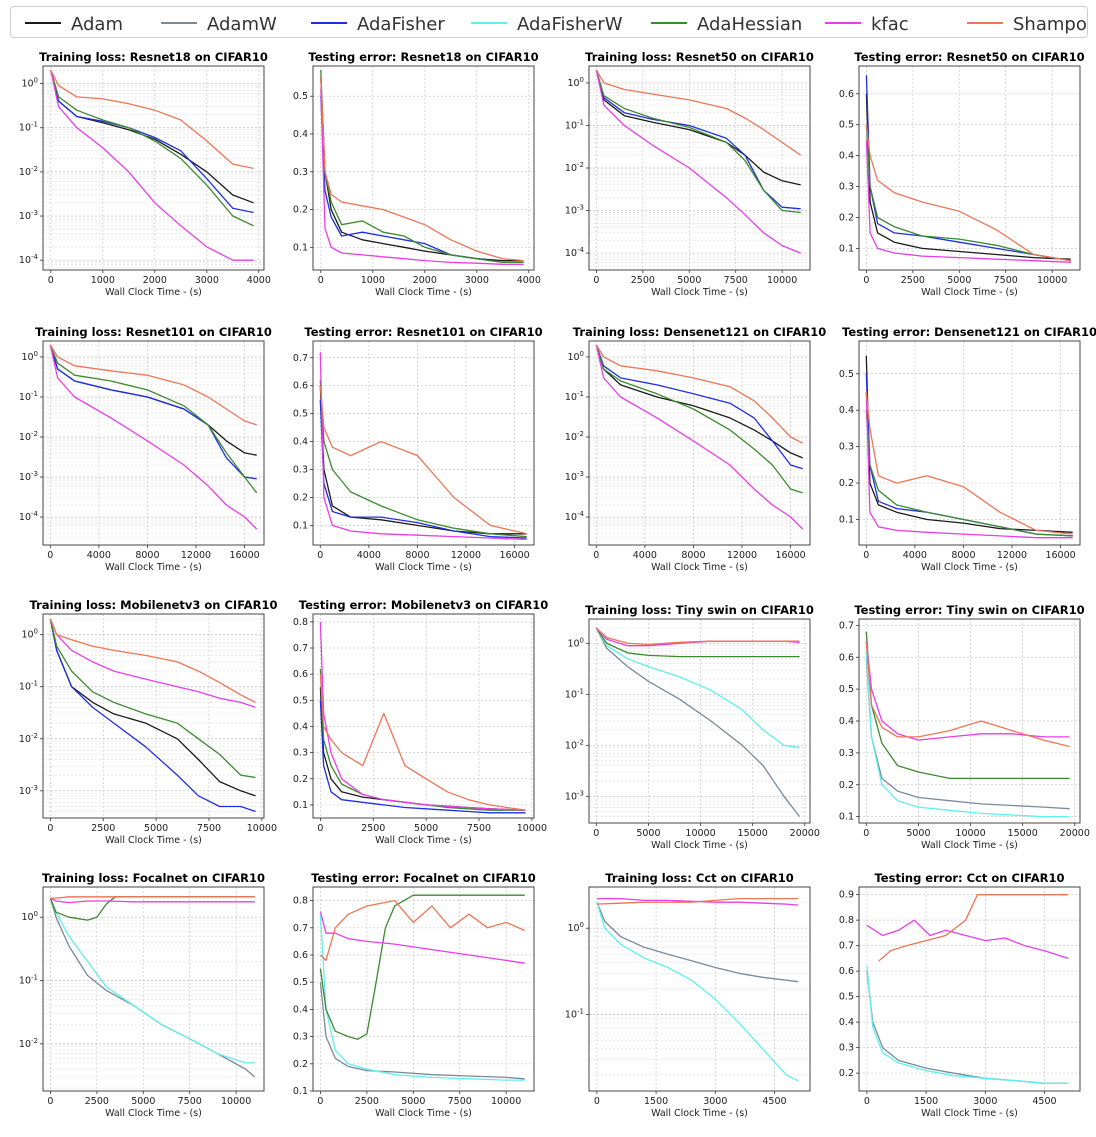 The width and height of the screenshot is (1096, 1137). What do you see at coordinates (697, 688) in the screenshot?
I see `series-line-adafisherw` at bounding box center [697, 688].